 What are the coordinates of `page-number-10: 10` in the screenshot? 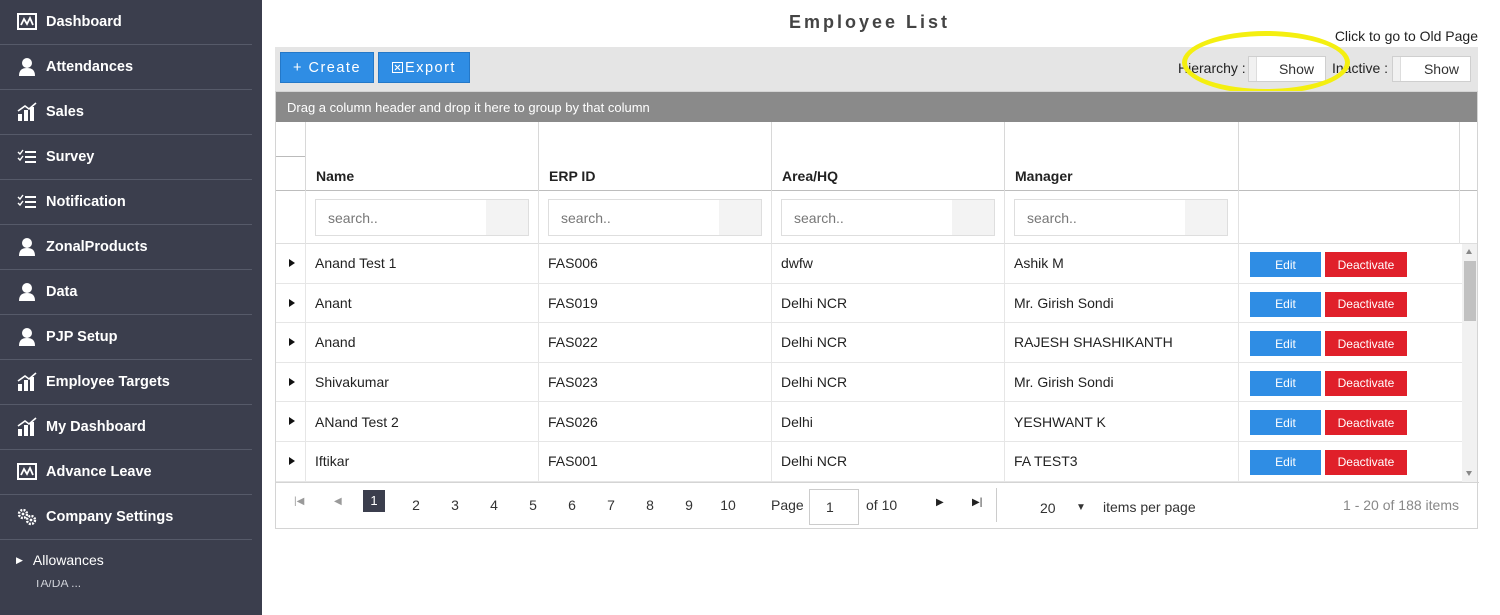 It's located at (728, 505).